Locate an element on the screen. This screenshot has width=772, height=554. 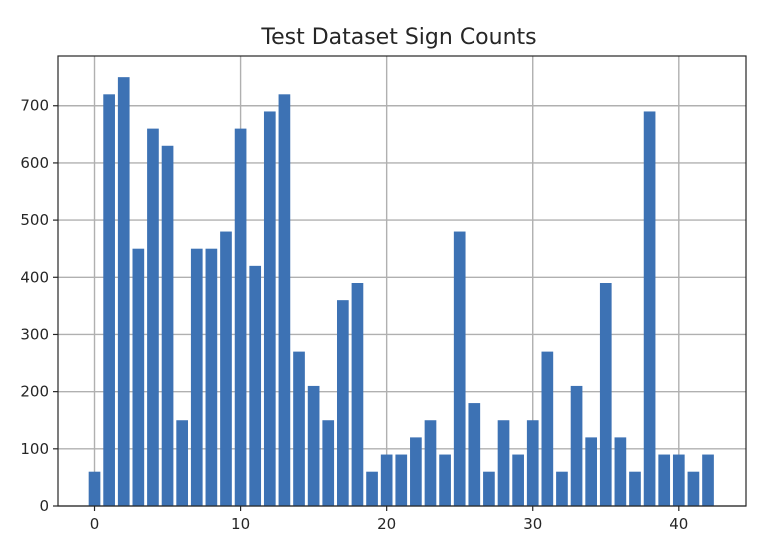
x-axis: 0 10 20 30 40 is located at coordinates (389, 519).